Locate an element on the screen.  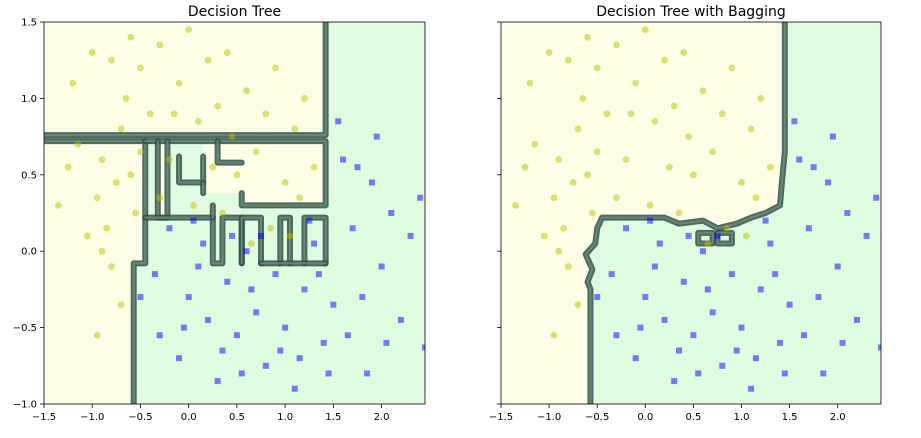
x-tick-label: −1.5 is located at coordinates (501, 417).